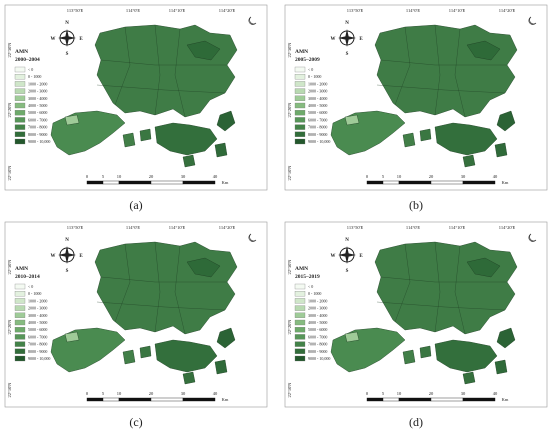  Describe the element at coordinates (317, 127) in the screenshot. I see `legend-label: 7000 - 8000` at that location.